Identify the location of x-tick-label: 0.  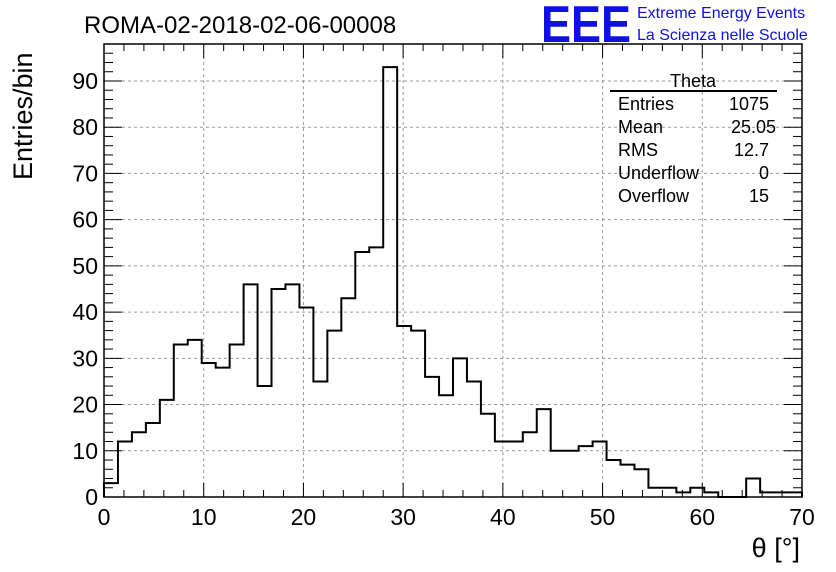
(104, 517).